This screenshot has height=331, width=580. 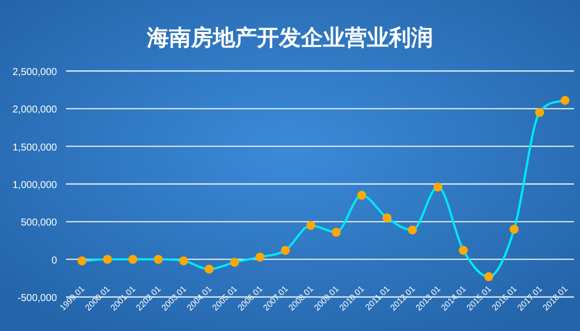 I want to click on y-tick-label: 2,000,000, so click(x=35, y=110).